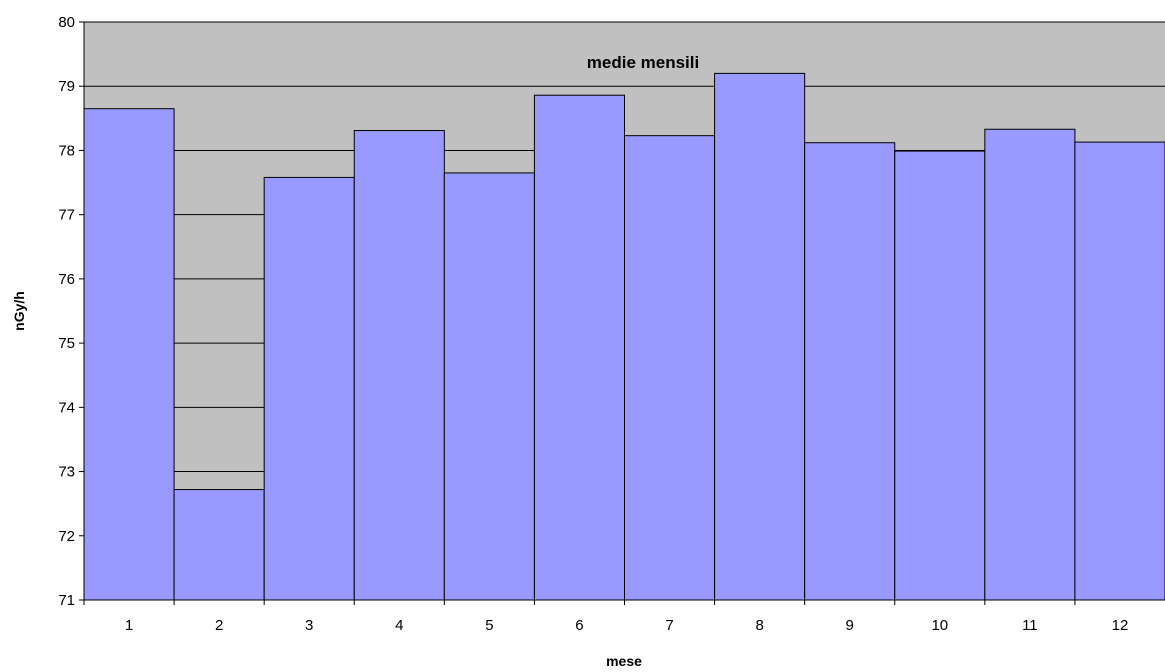 The height and width of the screenshot is (672, 1165). I want to click on x-tick-label: 5, so click(489, 625).